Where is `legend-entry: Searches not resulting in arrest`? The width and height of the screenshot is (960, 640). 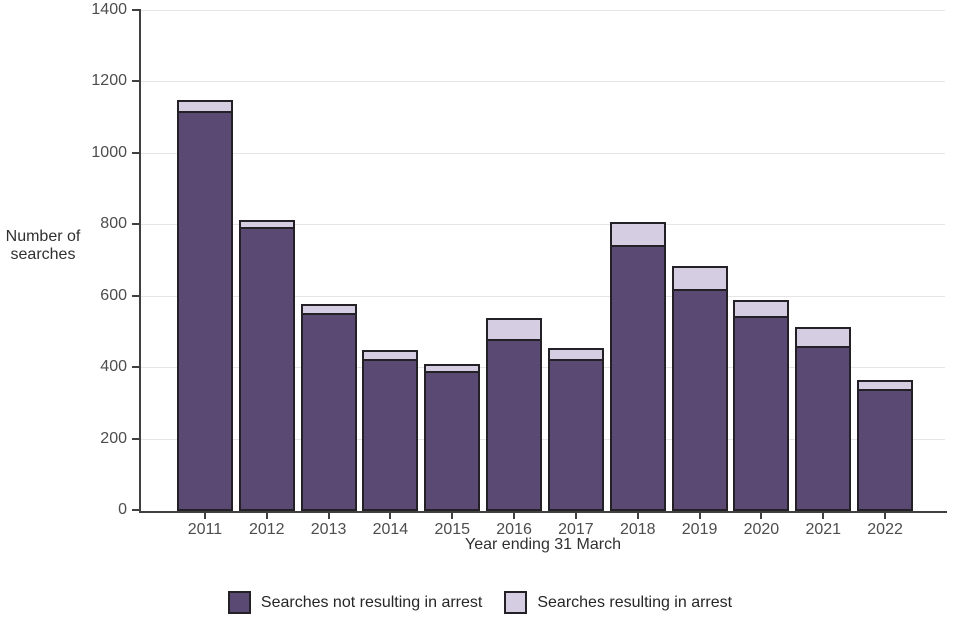
legend-entry: Searches not resulting in arrest is located at coordinates (355, 602).